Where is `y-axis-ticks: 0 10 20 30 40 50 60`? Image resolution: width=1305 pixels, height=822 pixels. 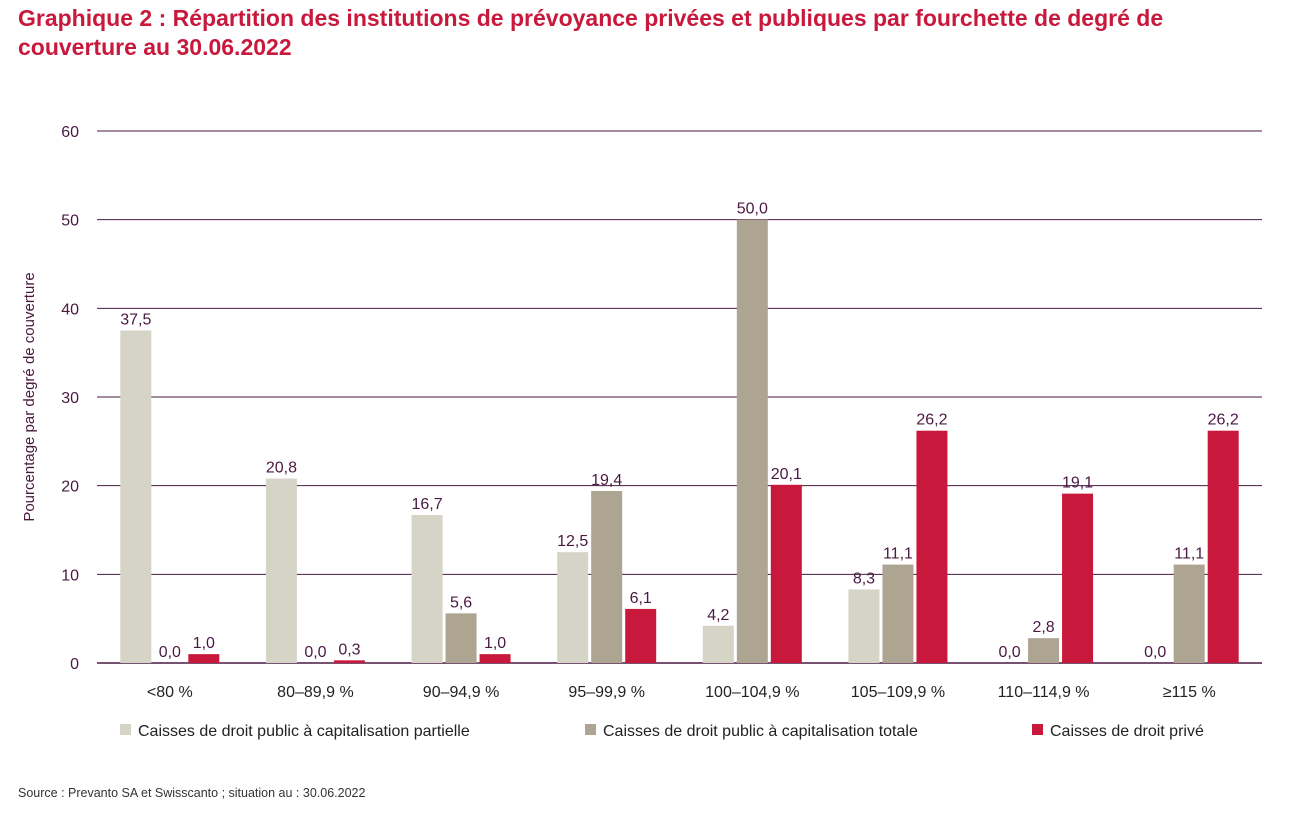
y-axis-ticks: 0 10 20 30 40 50 60 is located at coordinates (70, 398).